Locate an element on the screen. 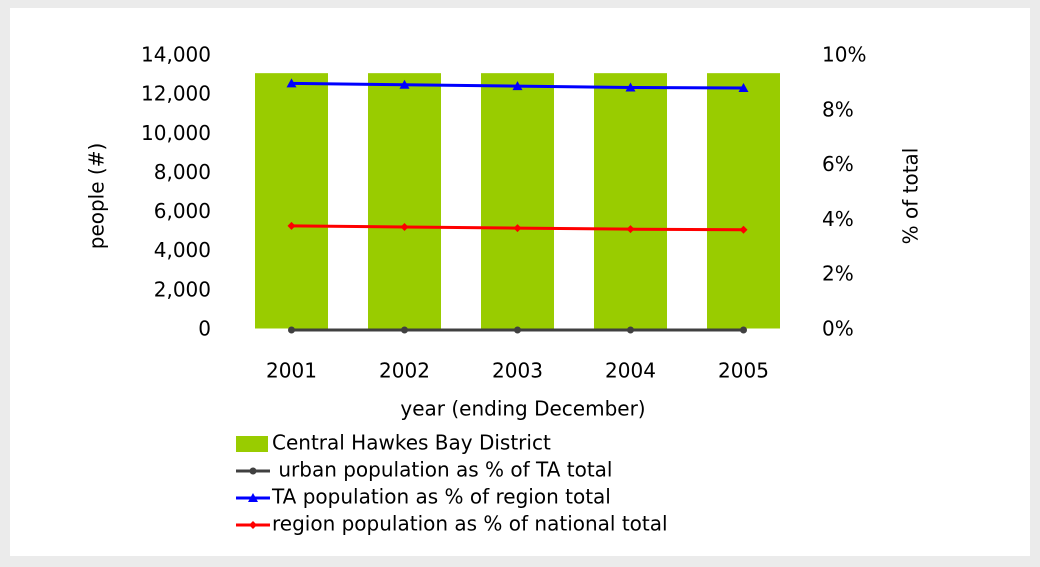 The width and height of the screenshot is (1040, 567). legend-label: TA population as % of region total is located at coordinates (441, 497).